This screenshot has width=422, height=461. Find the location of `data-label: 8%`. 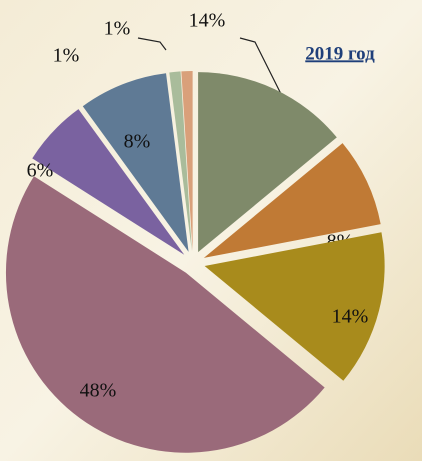

data-label: 8% is located at coordinates (137, 142).